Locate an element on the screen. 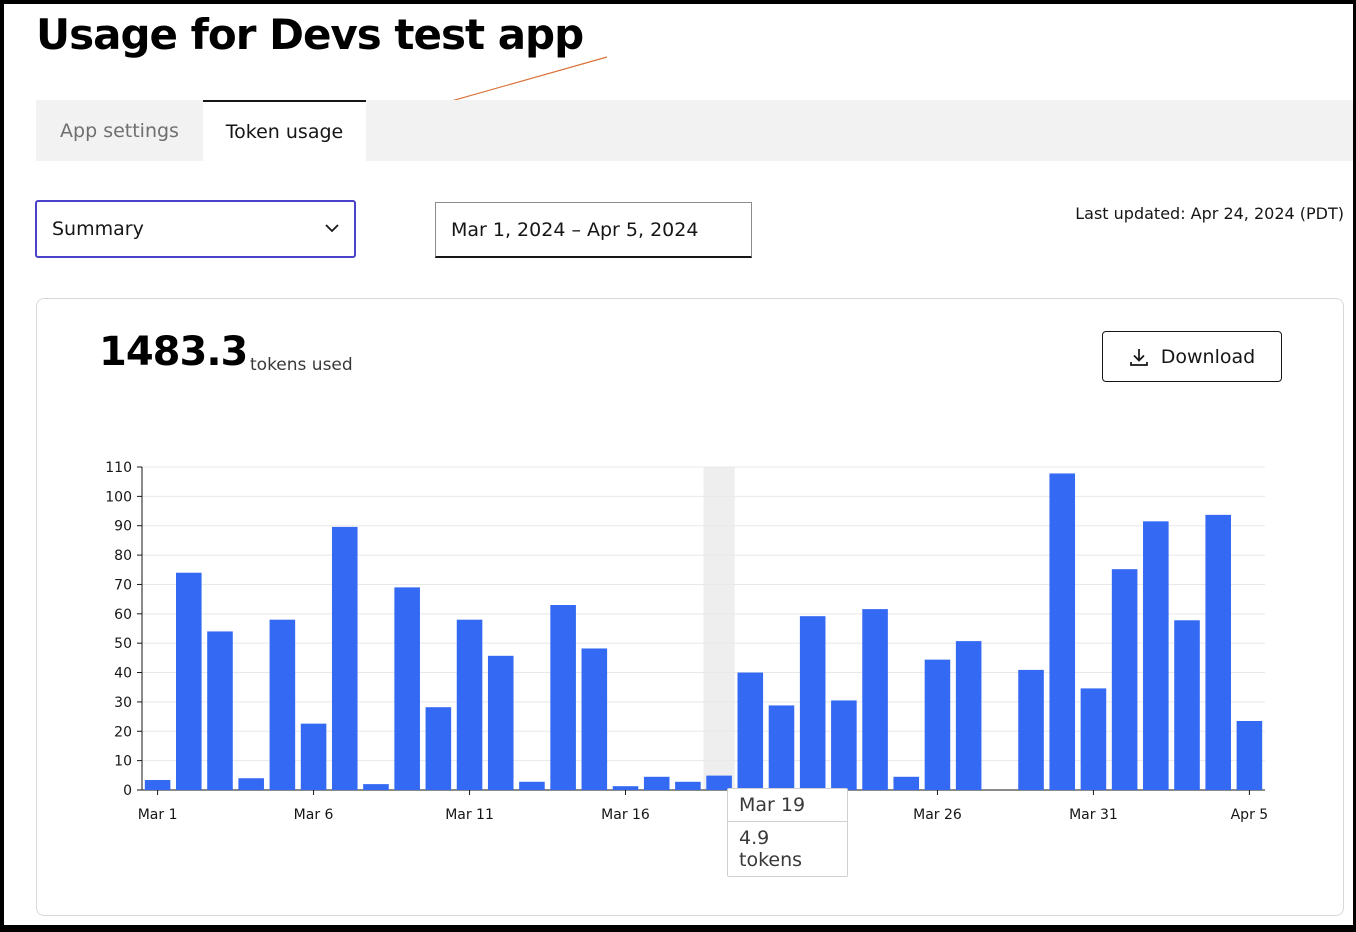 This screenshot has height=932, width=1356. tooltip-value: 4.9 tokens is located at coordinates (771, 849).